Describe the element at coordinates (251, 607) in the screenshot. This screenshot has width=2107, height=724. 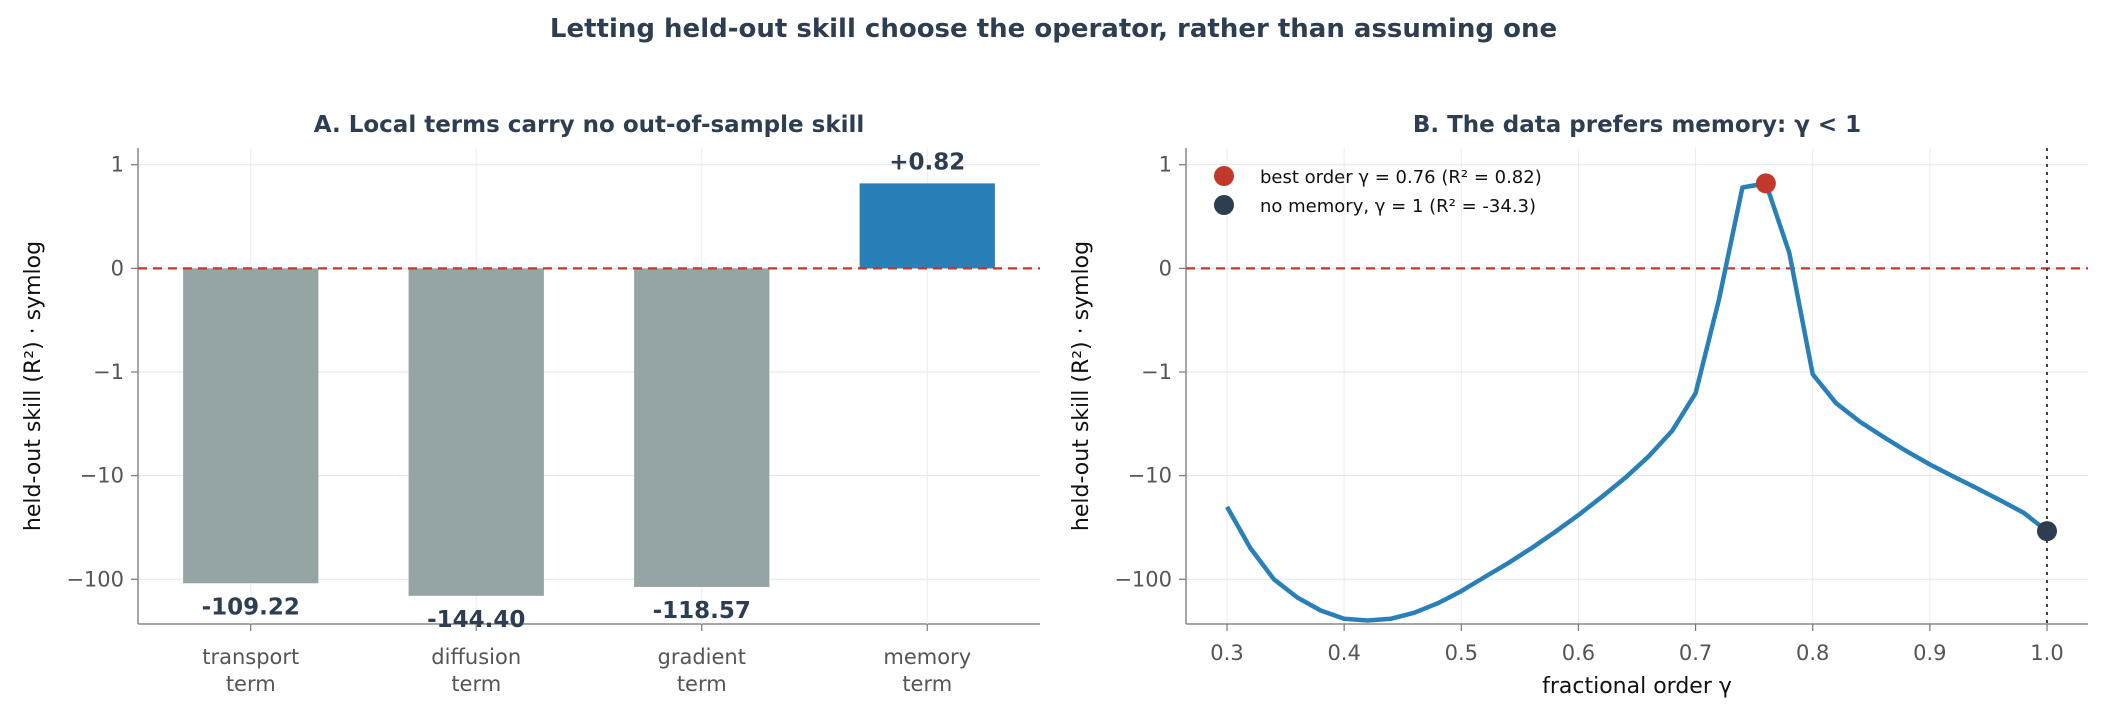
I see `panel-a-value-label: -109.22` at that location.